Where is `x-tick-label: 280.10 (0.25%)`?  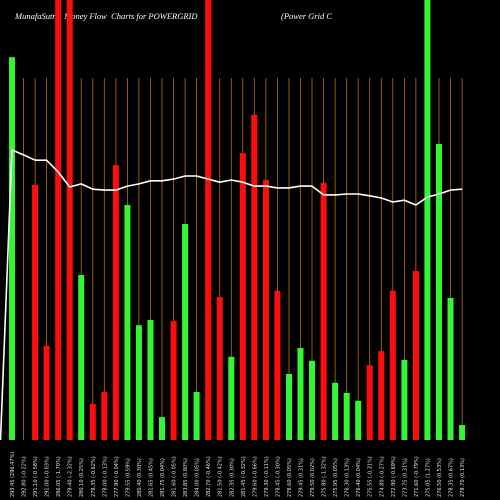 x-tick-label: 280.10 (0.25%) is located at coordinates (82, 477).